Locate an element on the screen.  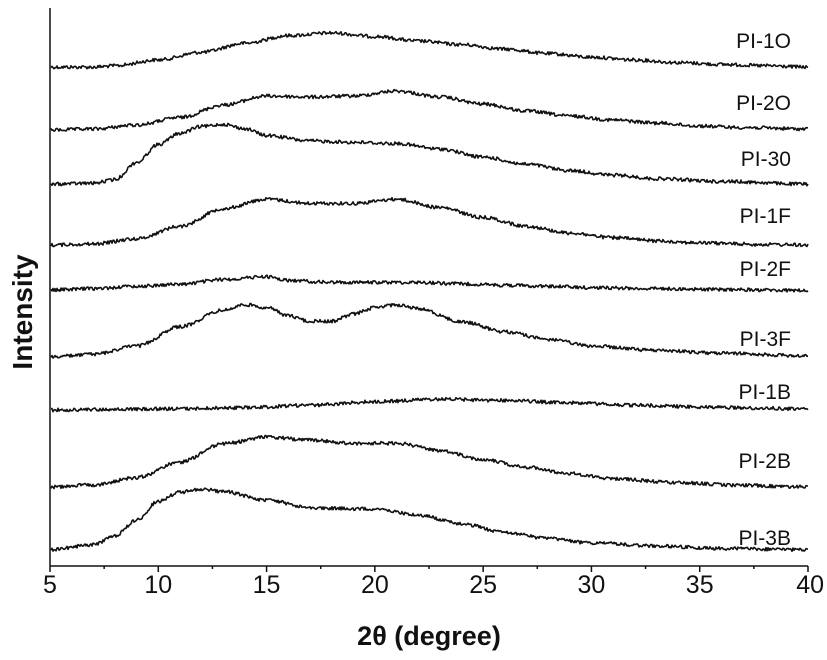
curve-label-pi-2b: PI-2B is located at coordinates (764, 461).